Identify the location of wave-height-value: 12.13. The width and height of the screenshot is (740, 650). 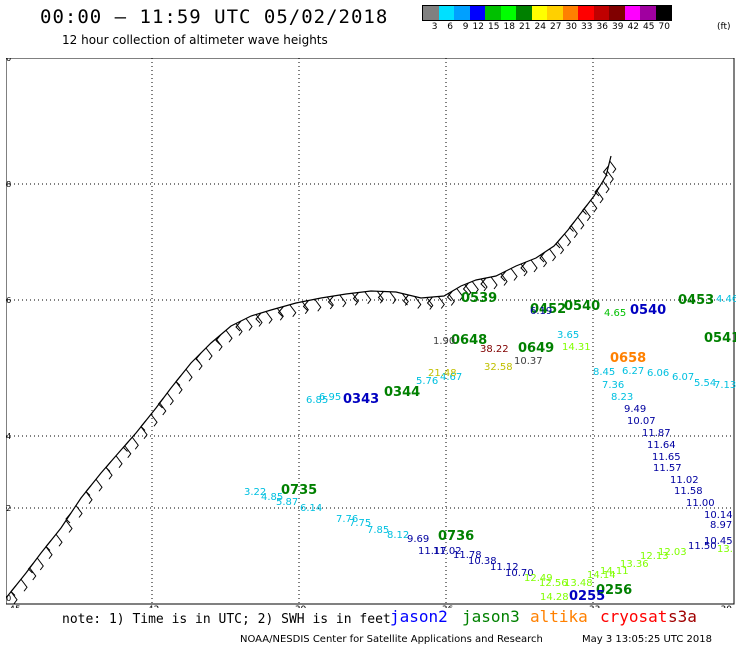
(654, 556).